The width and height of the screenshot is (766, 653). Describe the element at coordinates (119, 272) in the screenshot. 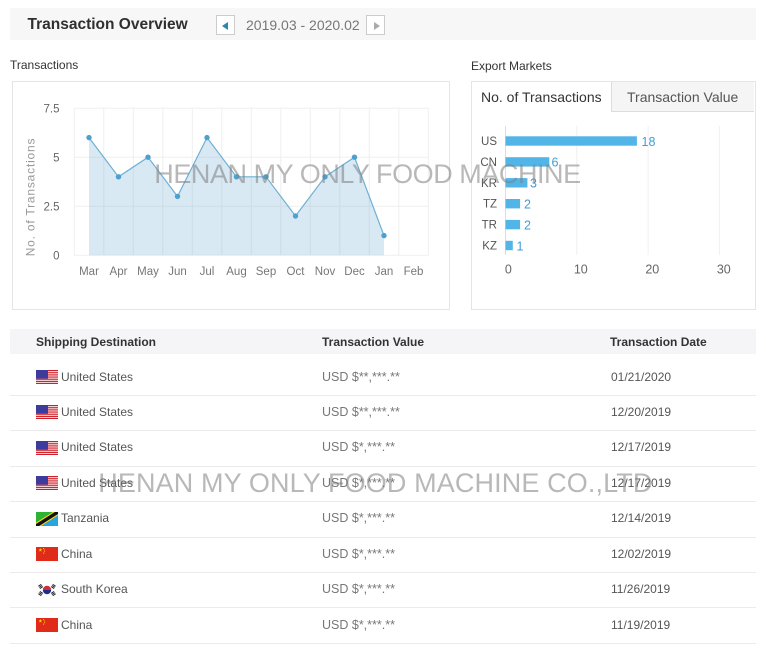

I see `svg-text: Apr` at that location.